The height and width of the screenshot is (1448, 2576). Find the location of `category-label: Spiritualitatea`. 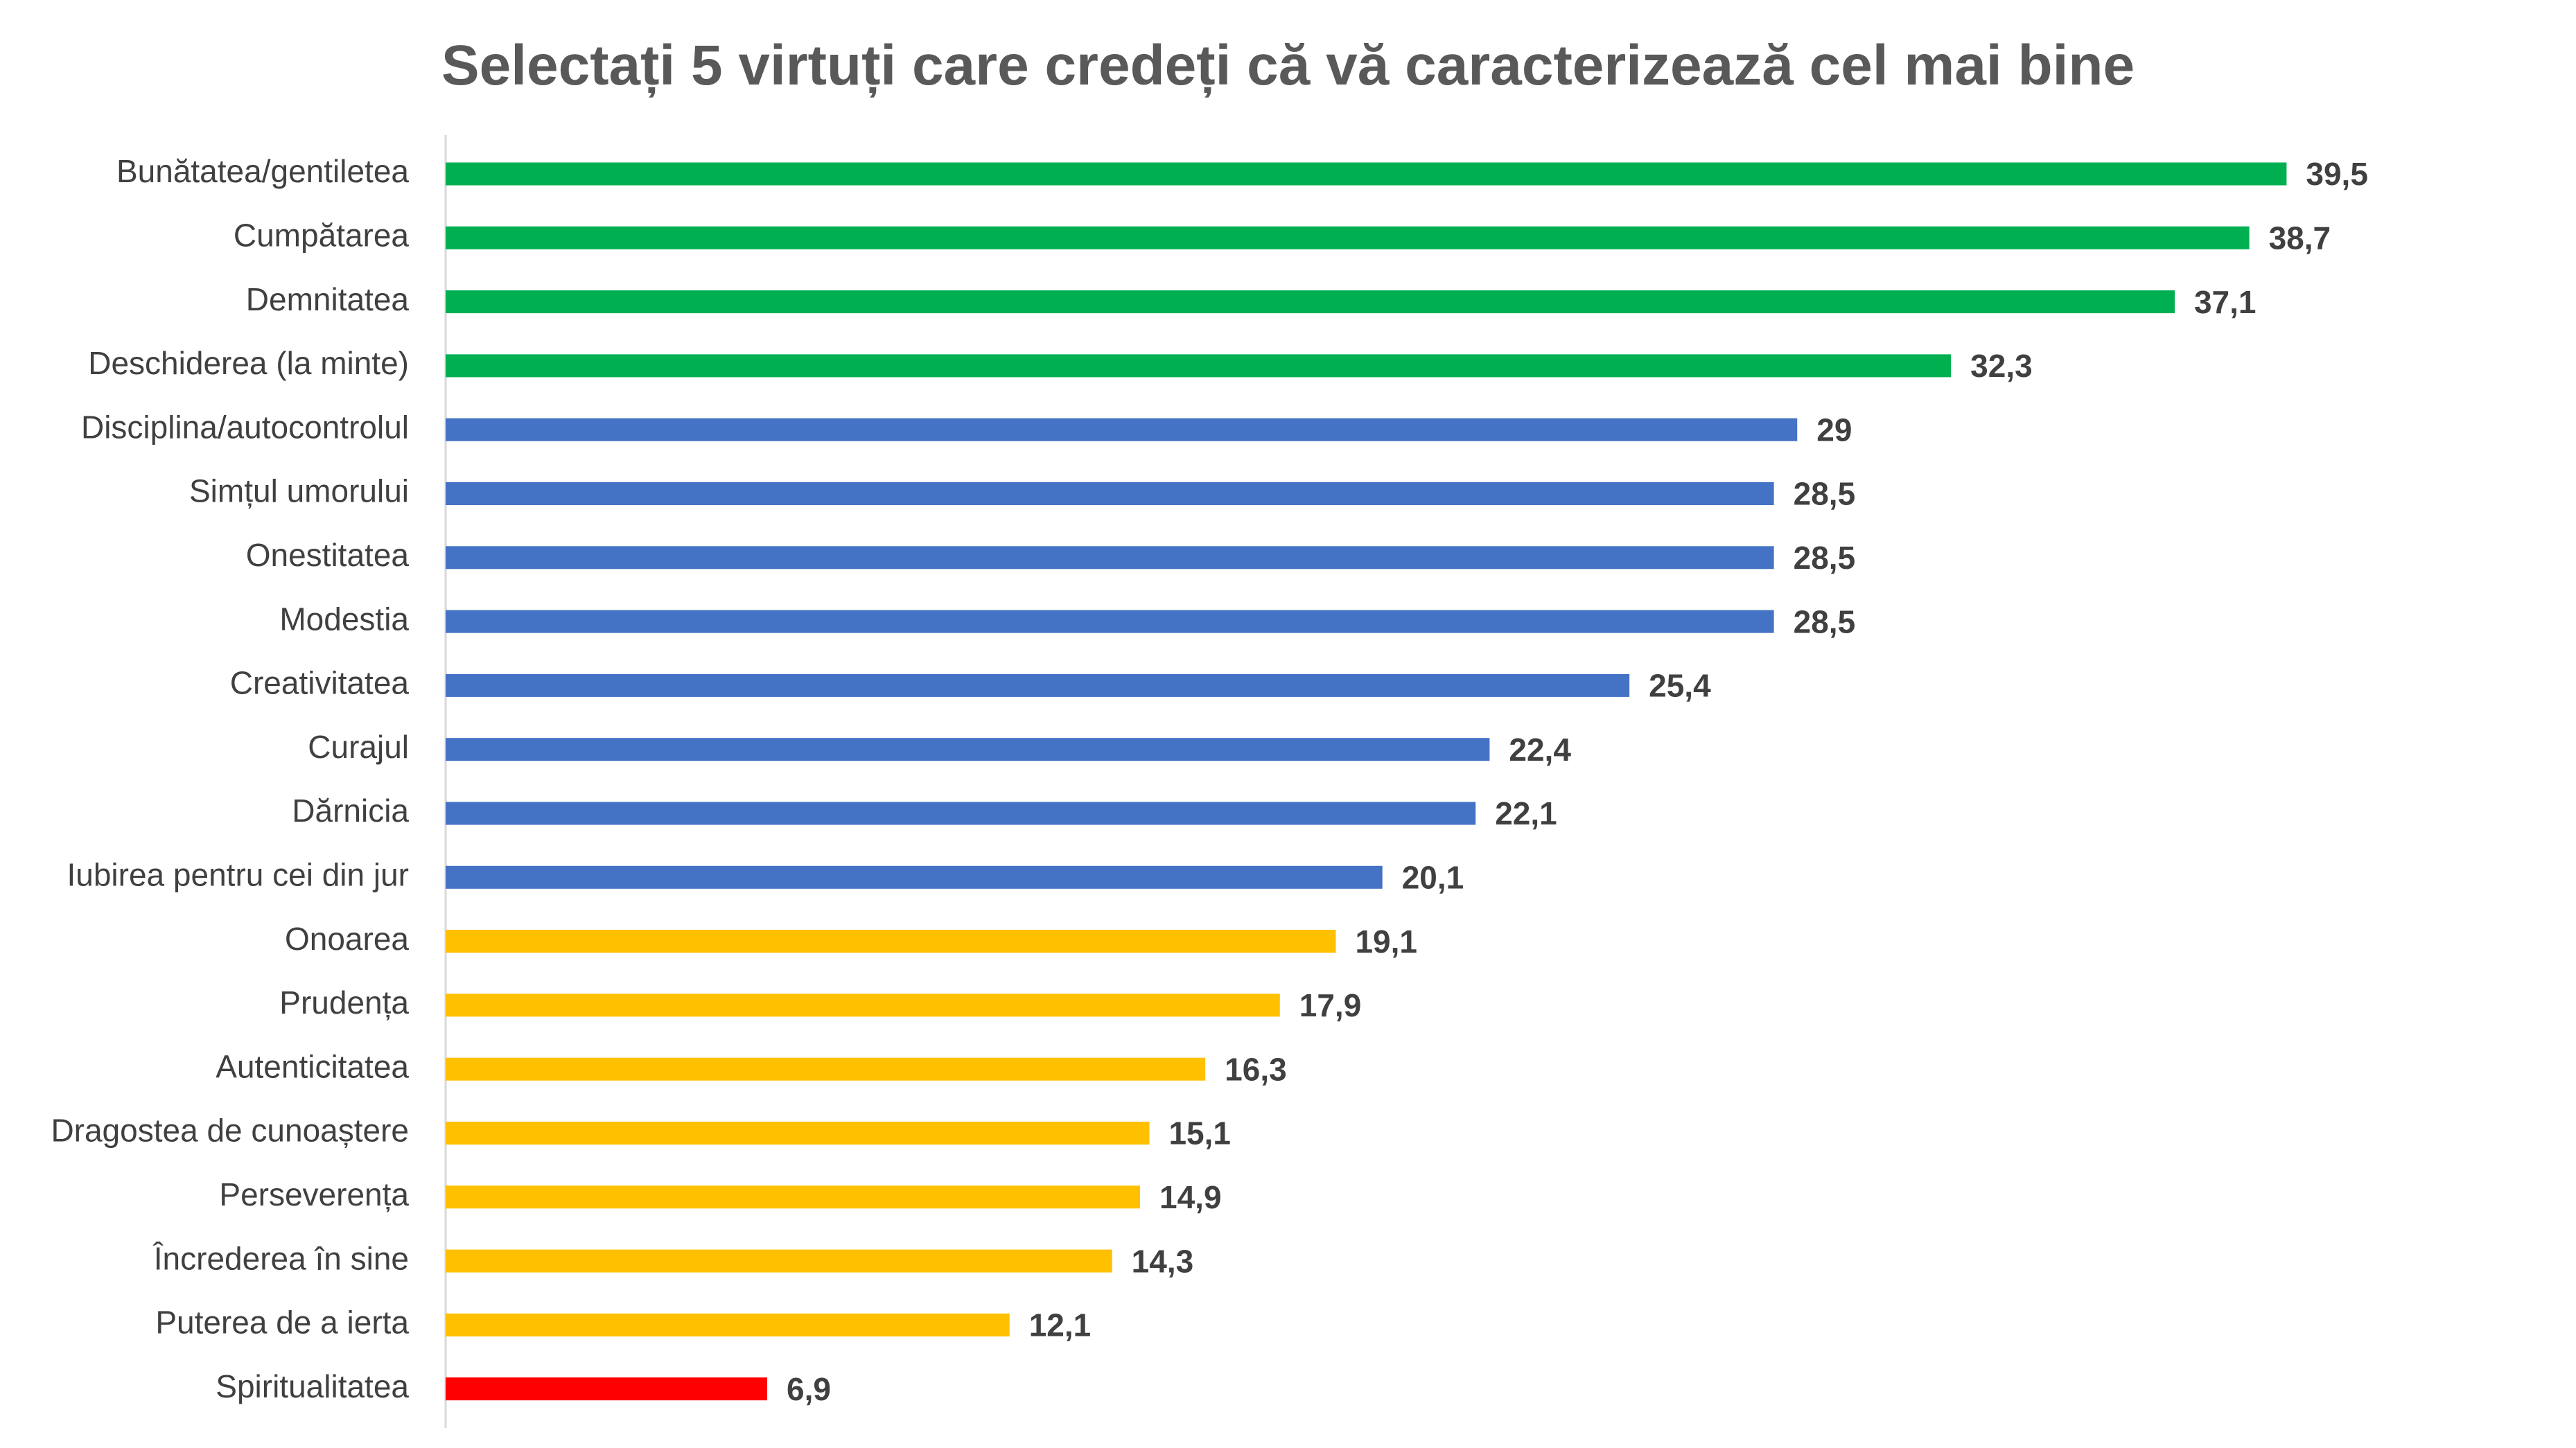

category-label: Spiritualitatea is located at coordinates (312, 1386).